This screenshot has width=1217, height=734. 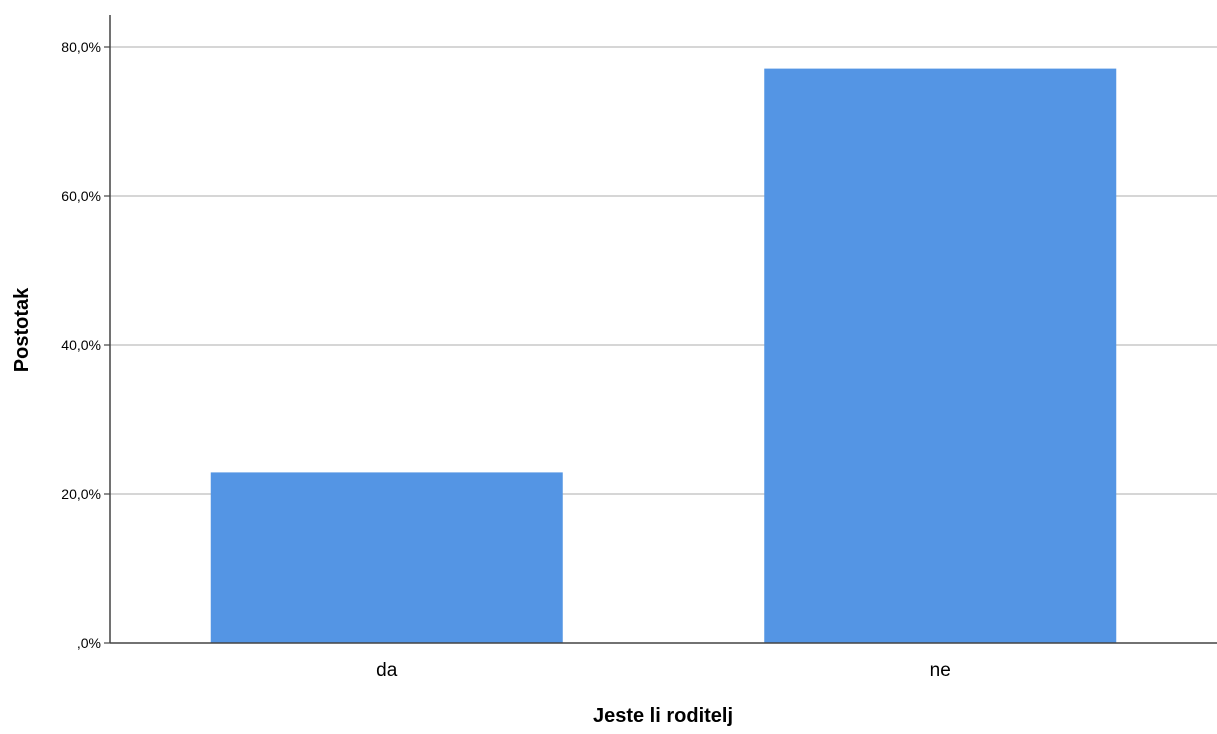 I want to click on bar-da, so click(x=386, y=557).